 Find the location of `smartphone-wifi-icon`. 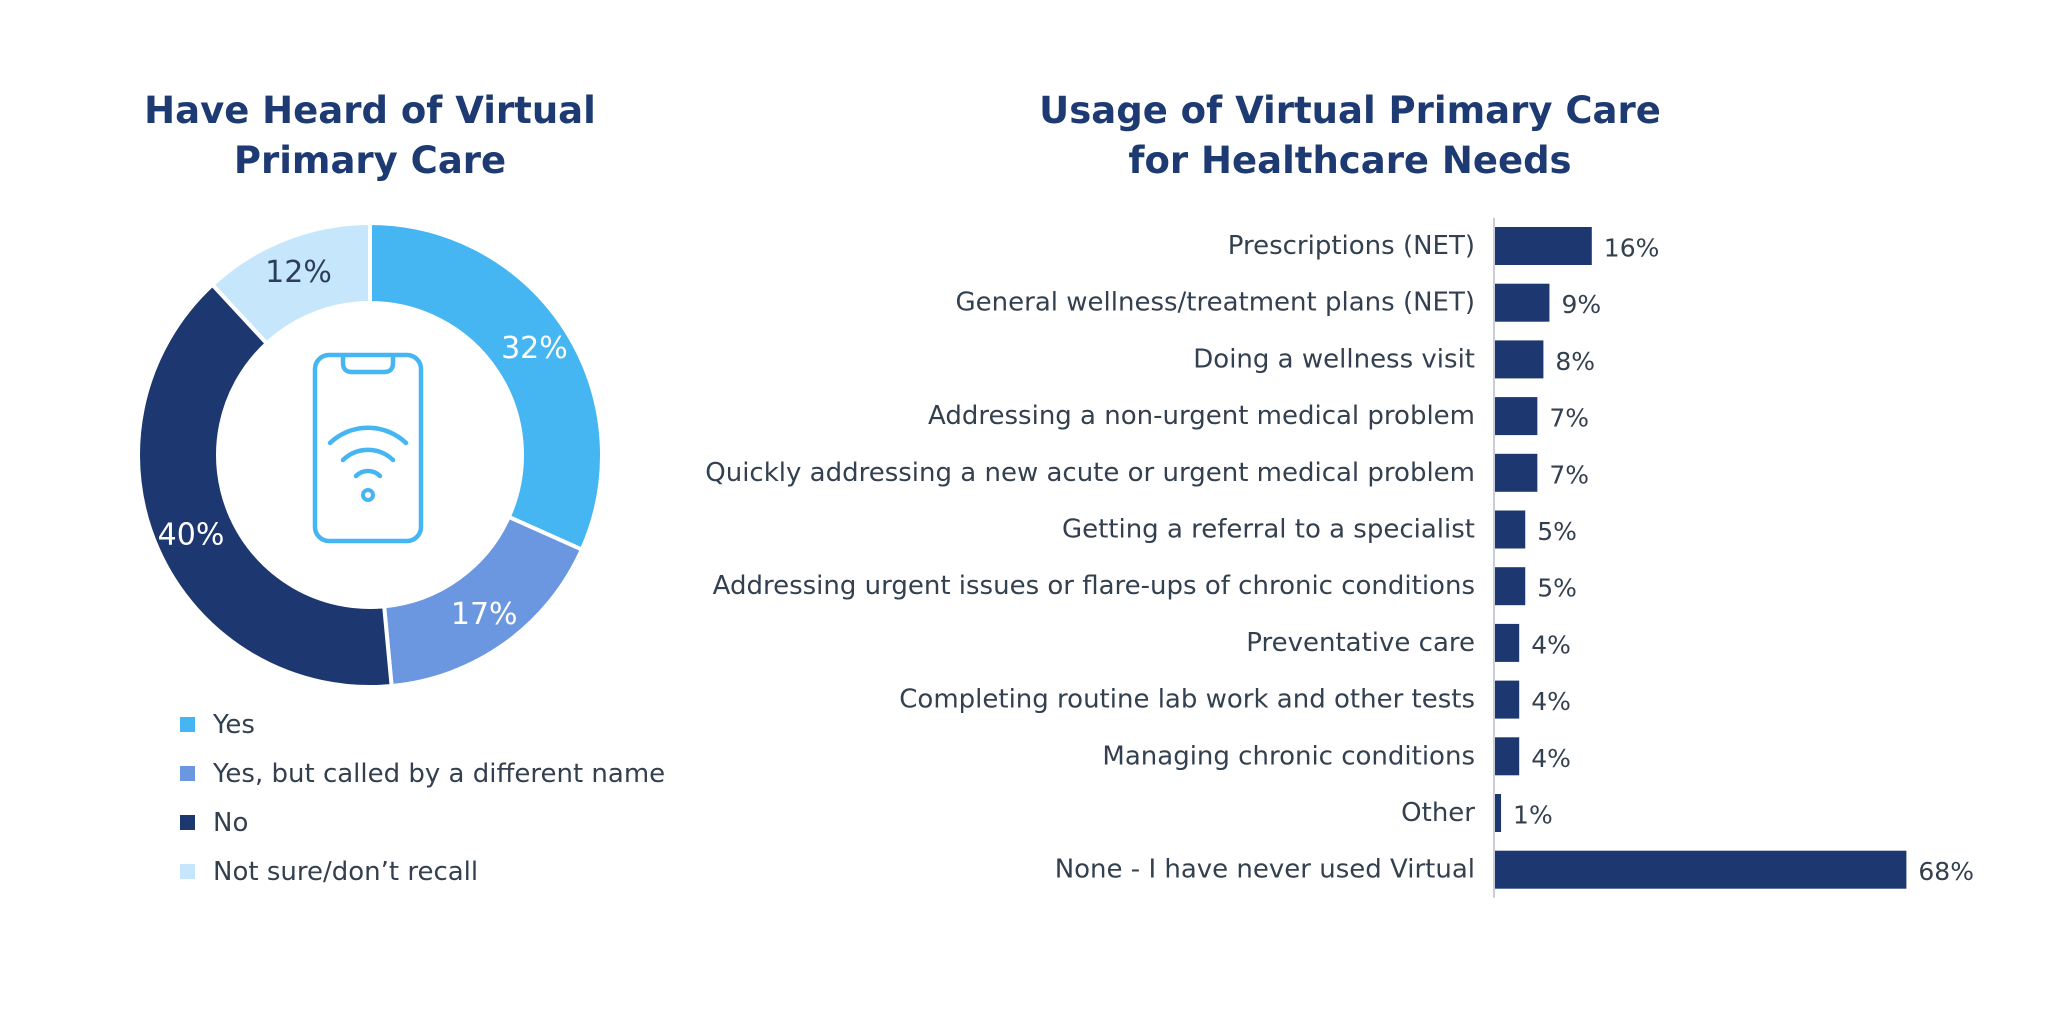

smartphone-wifi-icon is located at coordinates (368, 448).